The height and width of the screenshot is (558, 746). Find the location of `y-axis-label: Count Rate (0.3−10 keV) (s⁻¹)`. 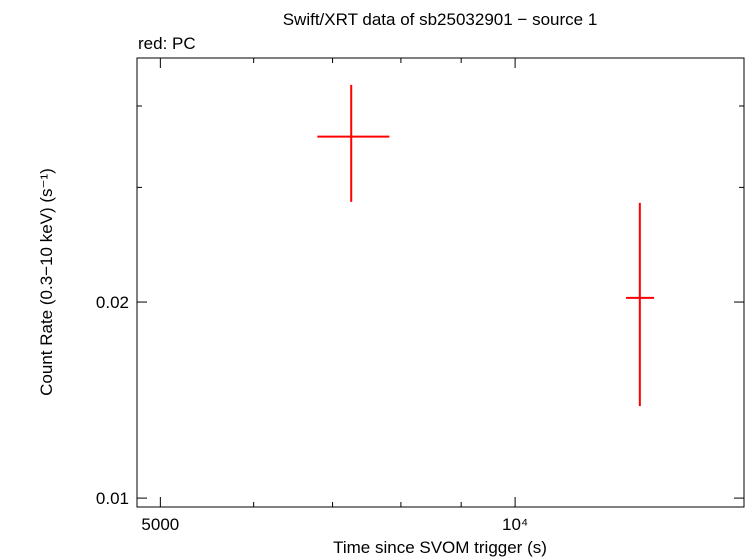

y-axis-label: Count Rate (0.3−10 keV) (s⁻¹) is located at coordinates (46, 282).